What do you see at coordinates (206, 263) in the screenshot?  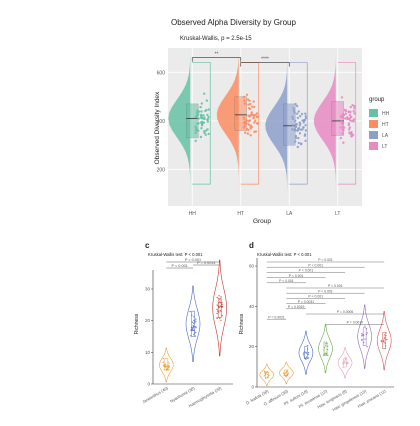 I see `panel-c-comparison-label: P = 0.0014` at bounding box center [206, 263].